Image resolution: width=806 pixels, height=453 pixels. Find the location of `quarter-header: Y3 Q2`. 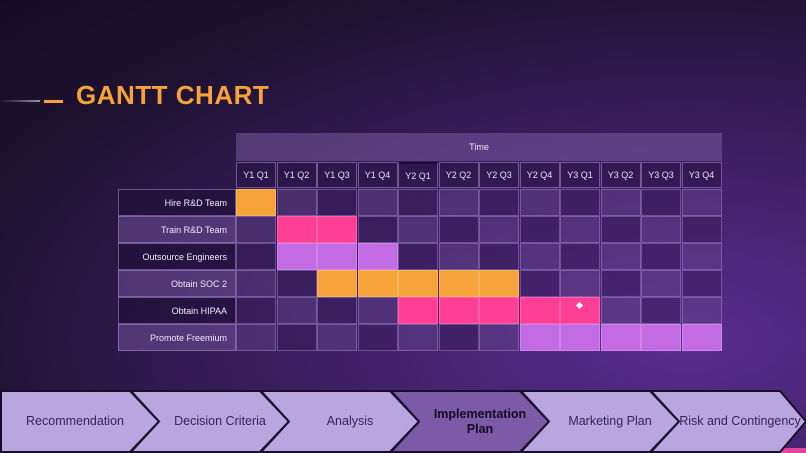

quarter-header: Y3 Q2 is located at coordinates (620, 175).